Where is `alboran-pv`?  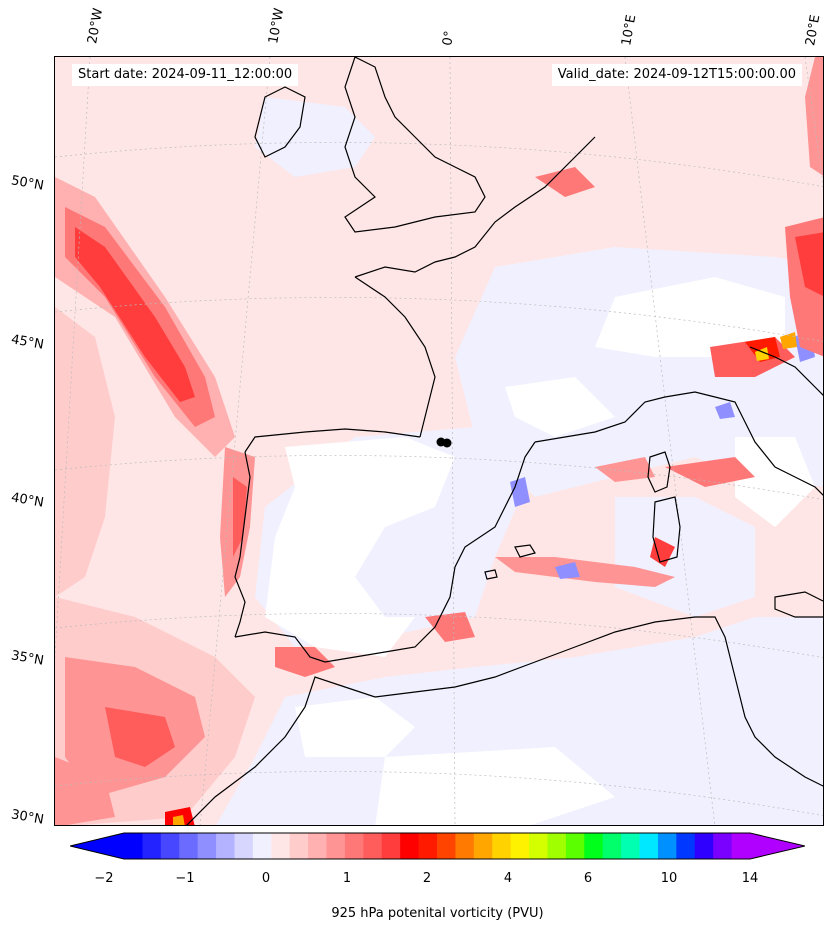
alboran-pv is located at coordinates (375, 644).